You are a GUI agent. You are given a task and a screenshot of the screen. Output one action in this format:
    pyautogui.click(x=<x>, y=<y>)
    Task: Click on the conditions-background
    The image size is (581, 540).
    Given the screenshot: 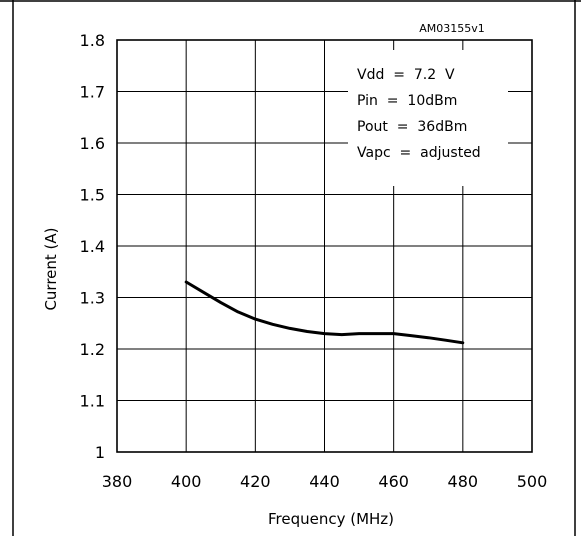 What is the action you would take?
    pyautogui.click(x=428, y=118)
    